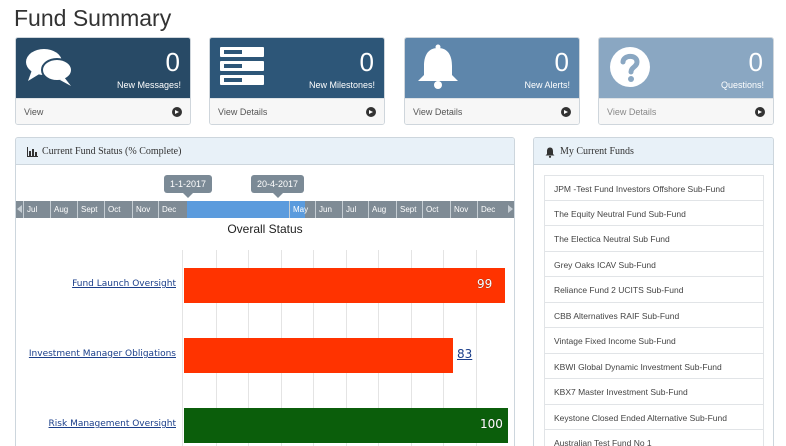 This screenshot has height=446, width=786. What do you see at coordinates (492, 68) in the screenshot?
I see `alerts-card-header: 0 New Alerts!` at bounding box center [492, 68].